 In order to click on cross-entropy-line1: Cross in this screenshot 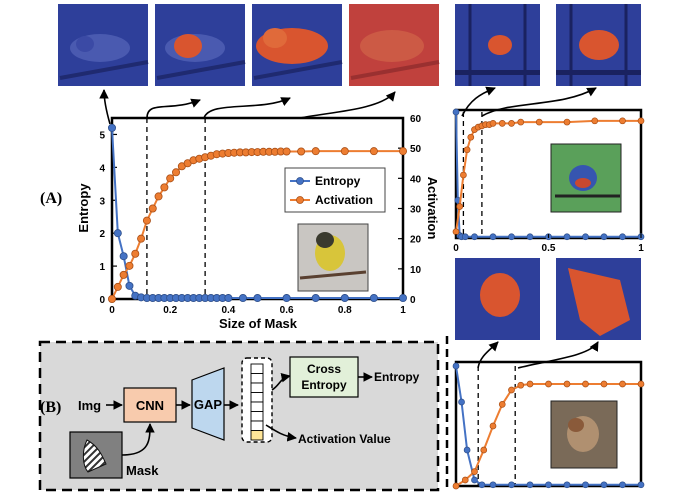, I will do `click(324, 369)`.